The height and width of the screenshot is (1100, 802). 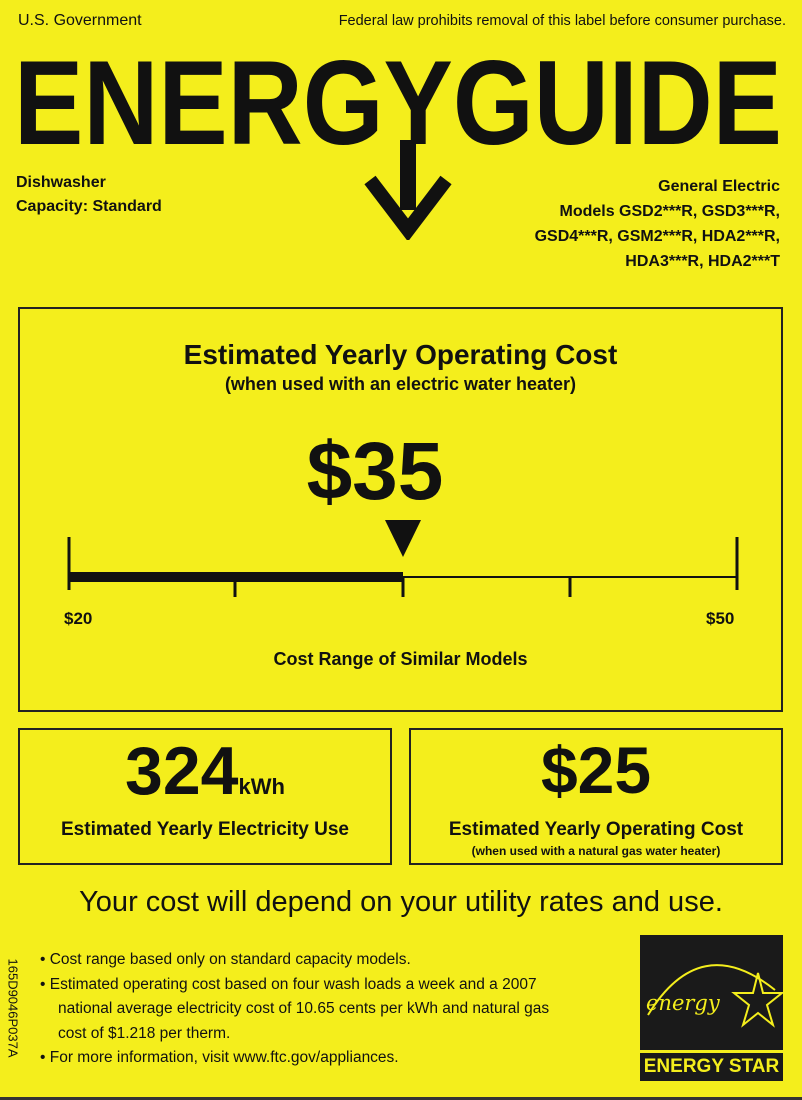 What do you see at coordinates (375, 471) in the screenshot?
I see `cost-value: $35` at bounding box center [375, 471].